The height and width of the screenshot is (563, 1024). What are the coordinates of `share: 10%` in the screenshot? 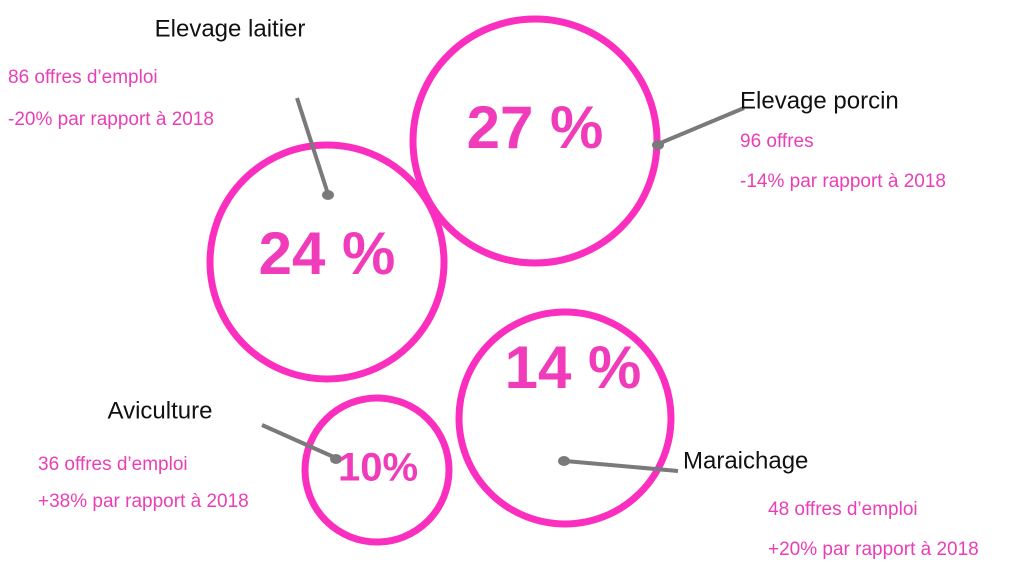 It's located at (378, 468).